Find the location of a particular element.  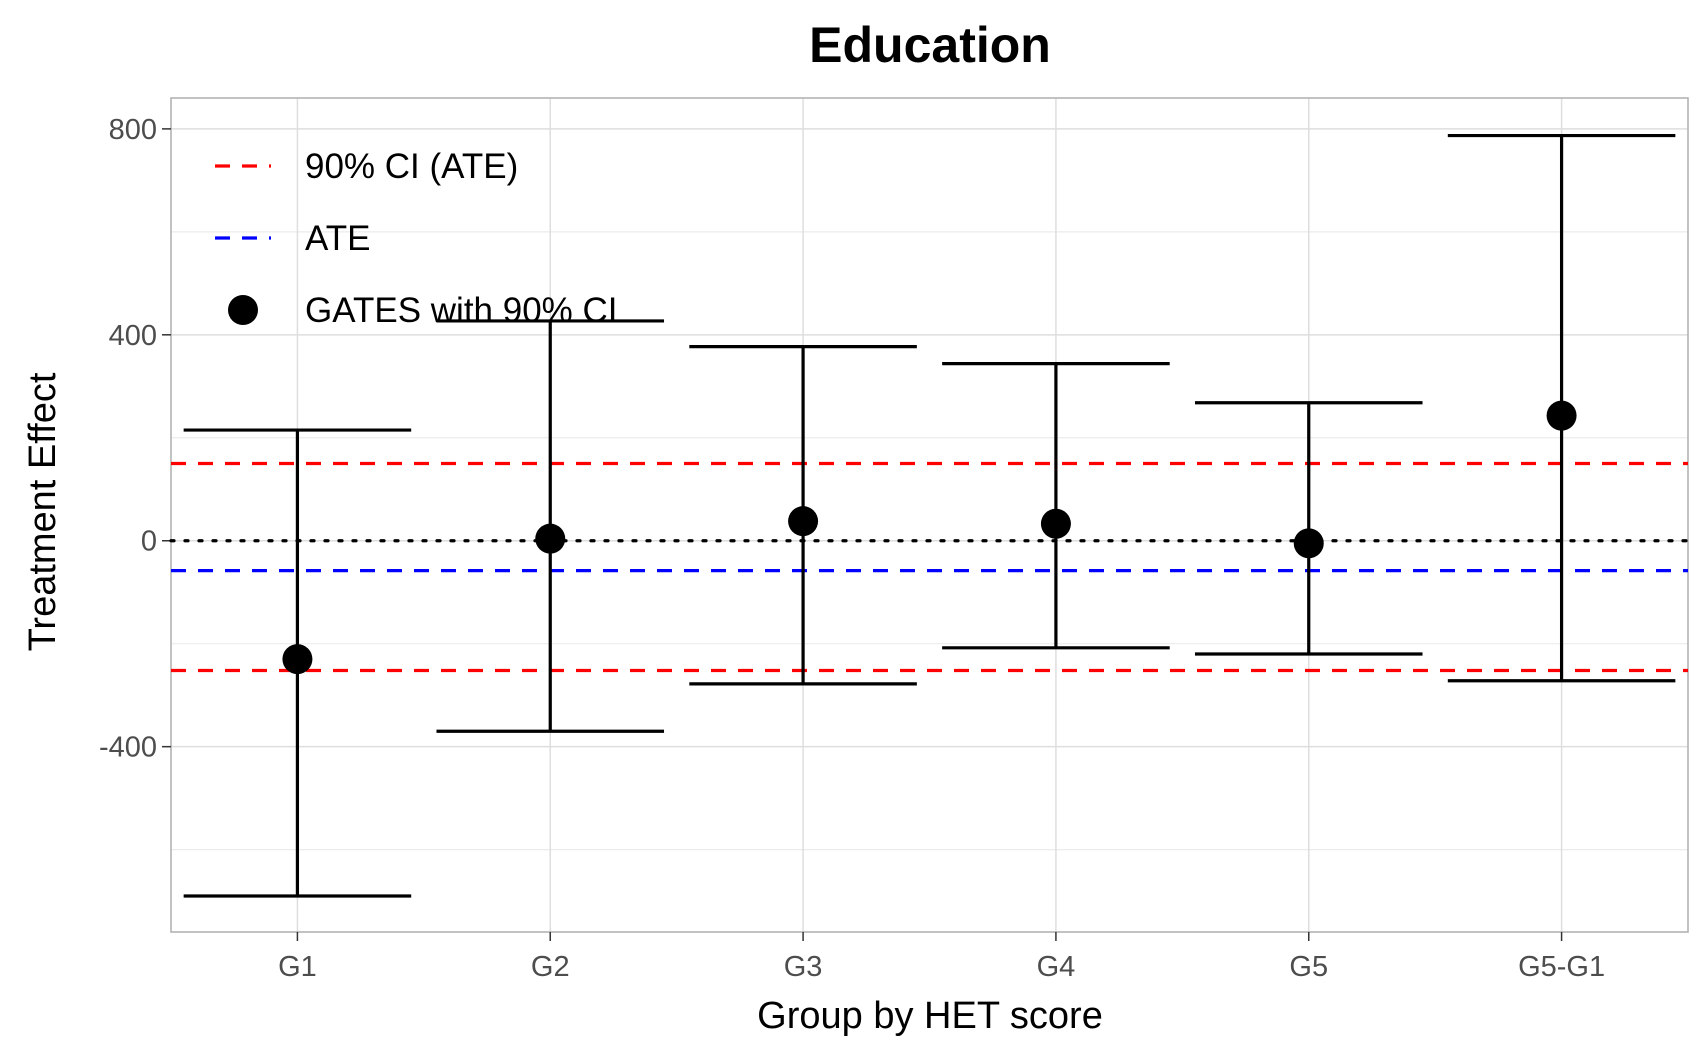

x-tick-label: G1 is located at coordinates (297, 967).